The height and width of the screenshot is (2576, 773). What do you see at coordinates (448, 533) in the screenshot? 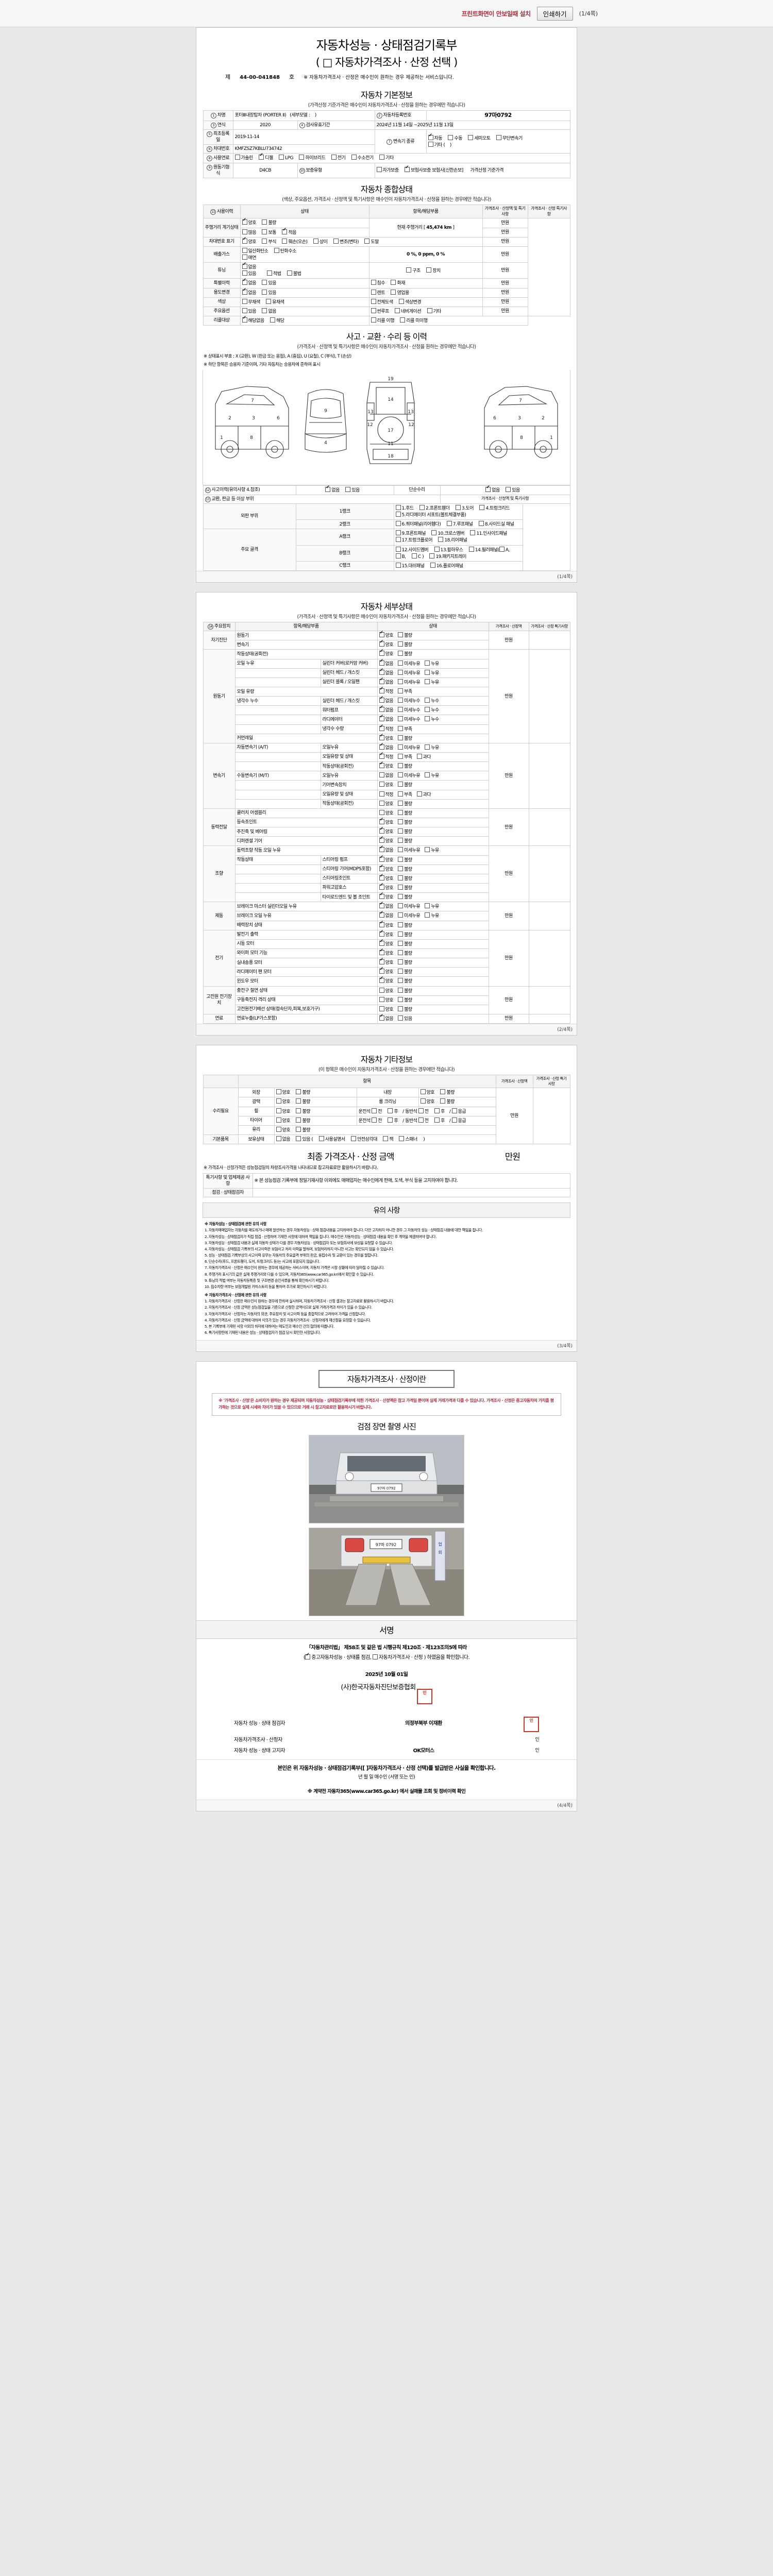
I see `opt-cross-member: 10.크로스멤버` at bounding box center [448, 533].